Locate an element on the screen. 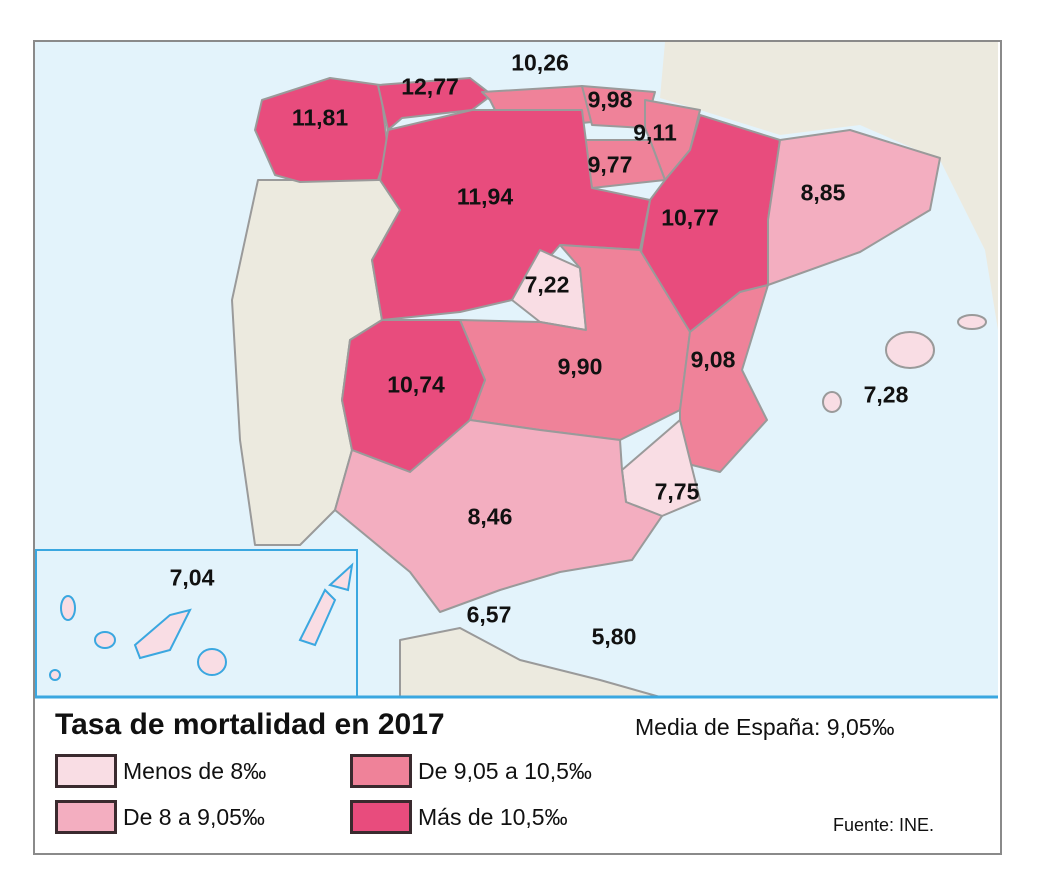 The width and height of the screenshot is (1042, 887). average-text: Media de España: 9,05‰ is located at coordinates (765, 727).